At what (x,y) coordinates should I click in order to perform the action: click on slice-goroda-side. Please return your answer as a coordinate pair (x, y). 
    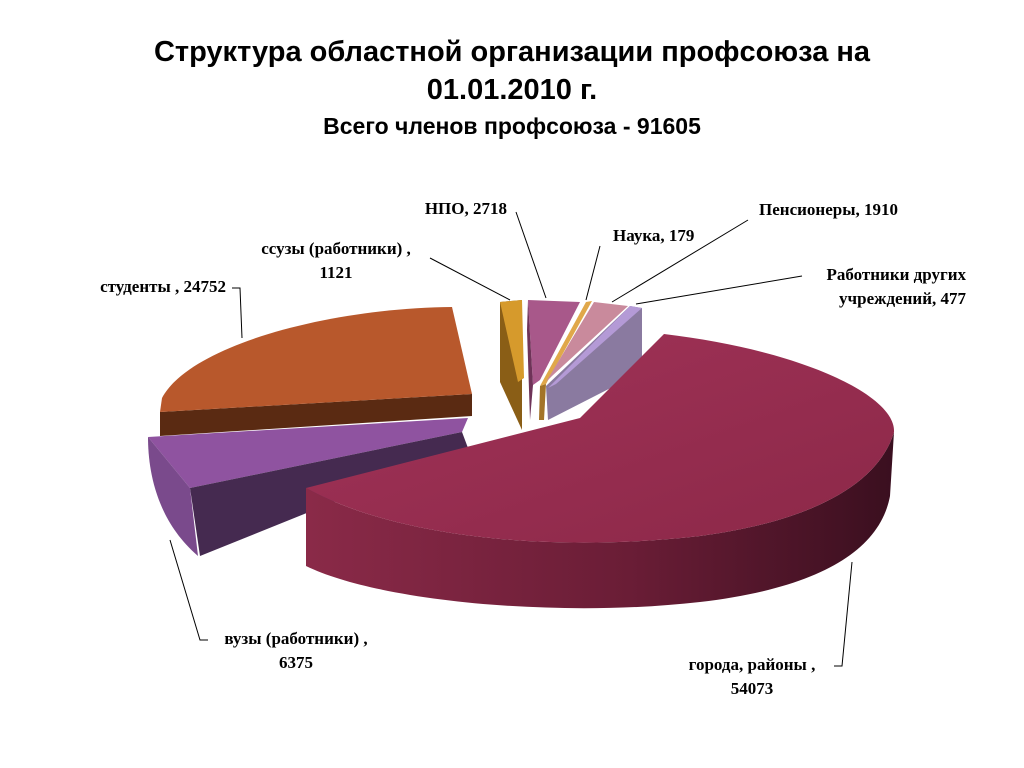
    Looking at the image, I should click on (600, 520).